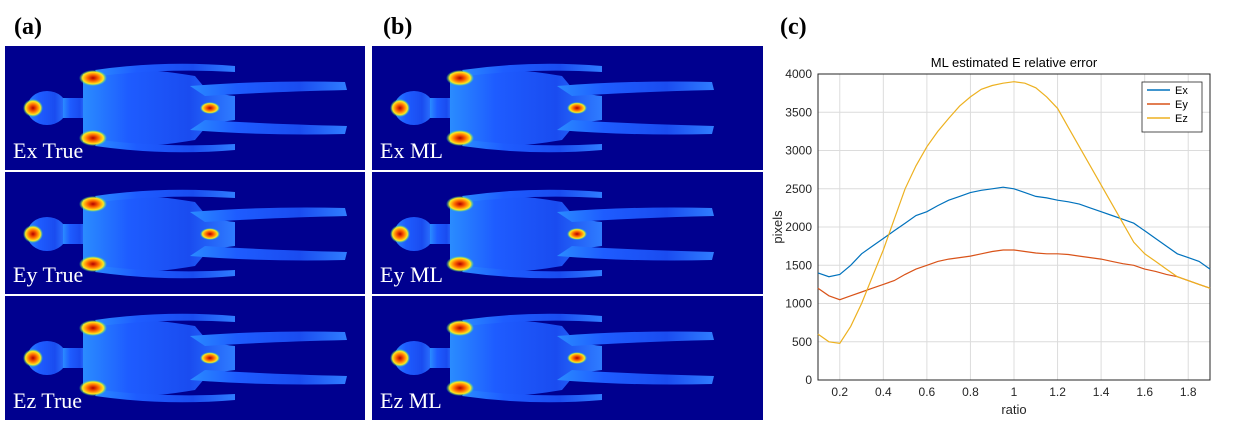  What do you see at coordinates (1188, 392) in the screenshot?
I see `x-tick-label: 1.8` at bounding box center [1188, 392].